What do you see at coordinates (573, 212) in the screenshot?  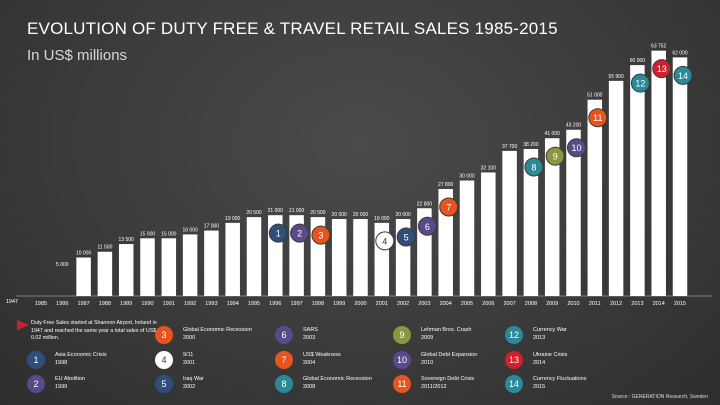 I see `bar-2010` at bounding box center [573, 212].